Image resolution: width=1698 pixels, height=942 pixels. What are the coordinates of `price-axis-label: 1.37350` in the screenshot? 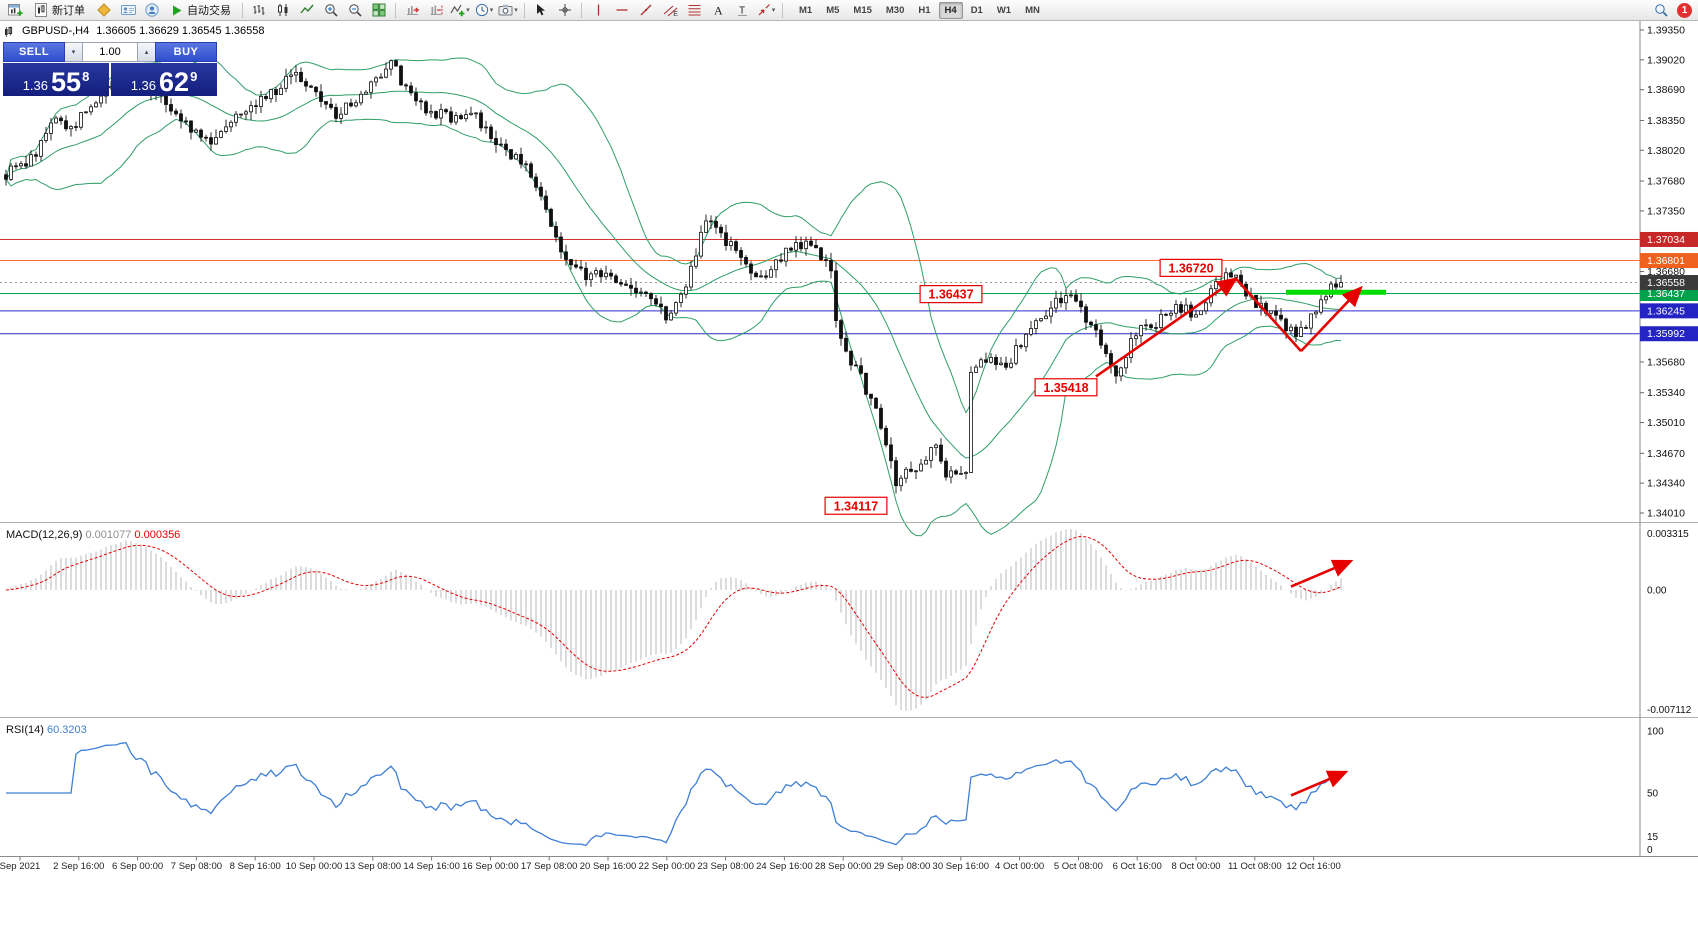 It's located at (1666, 211).